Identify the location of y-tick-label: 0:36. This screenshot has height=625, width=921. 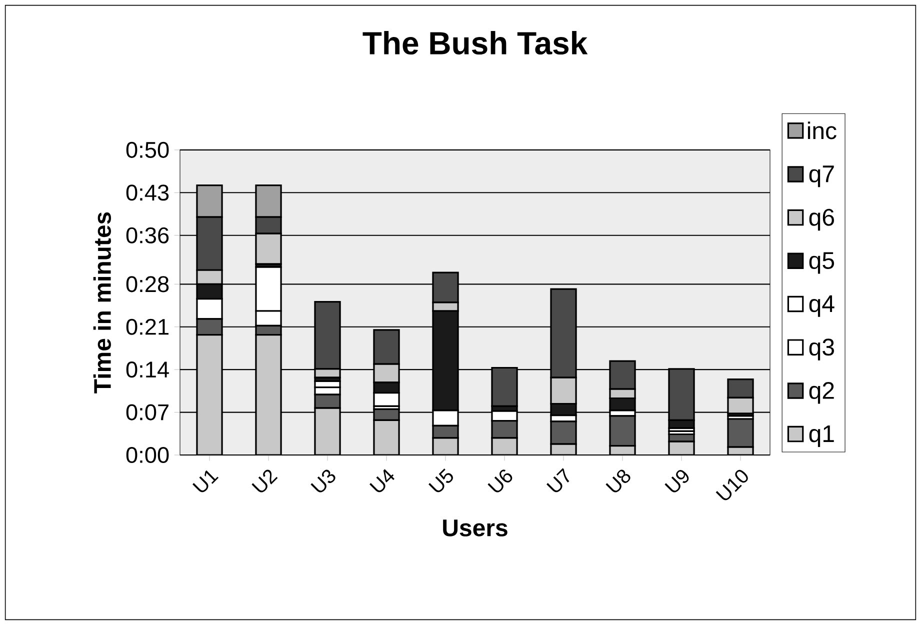
(147, 235).